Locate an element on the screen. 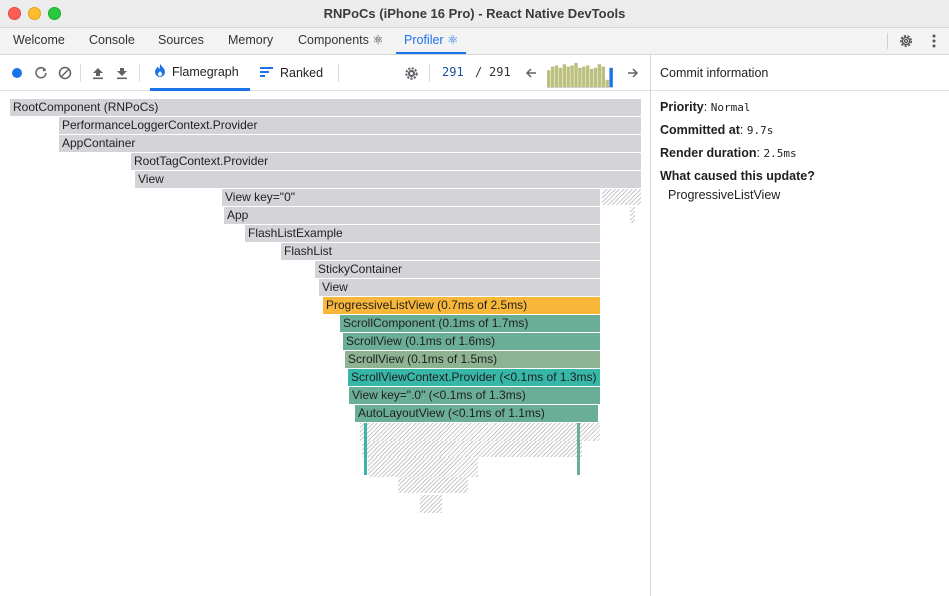 This screenshot has height=596, width=949. tab-components: Components ⚛ is located at coordinates (341, 40).